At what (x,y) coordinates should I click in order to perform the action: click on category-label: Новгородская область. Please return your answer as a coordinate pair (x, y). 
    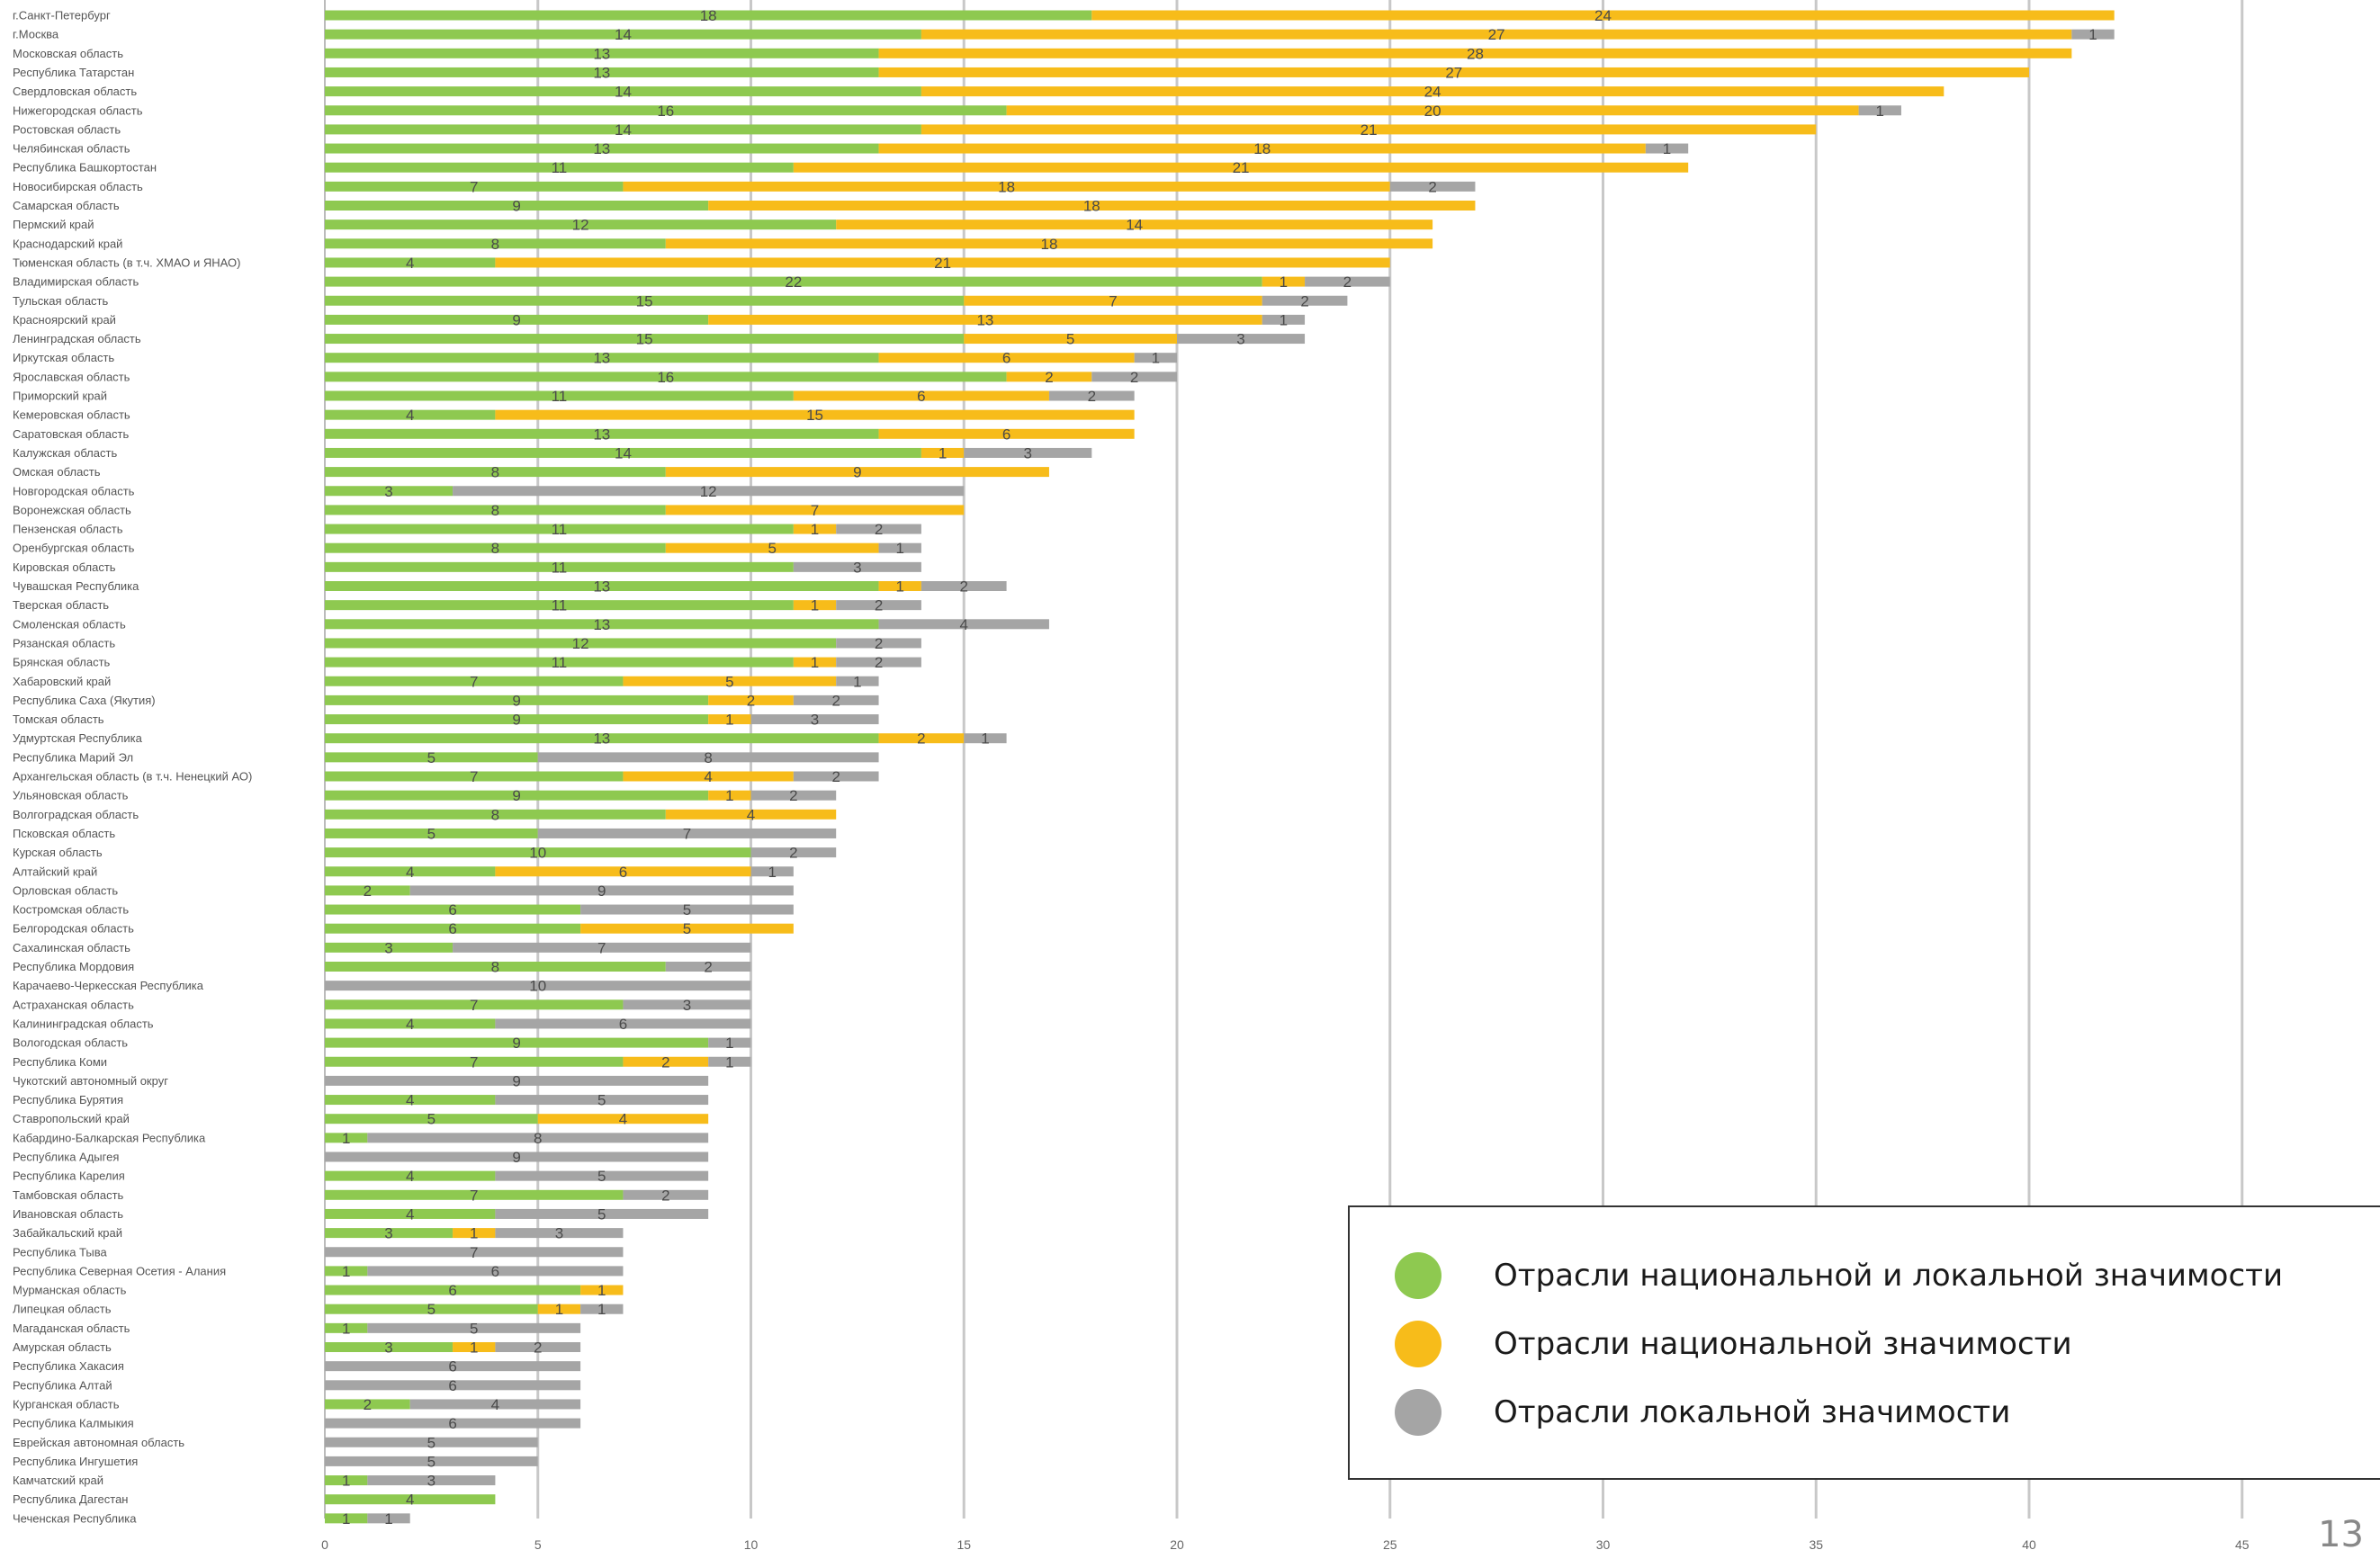
    Looking at the image, I should click on (74, 490).